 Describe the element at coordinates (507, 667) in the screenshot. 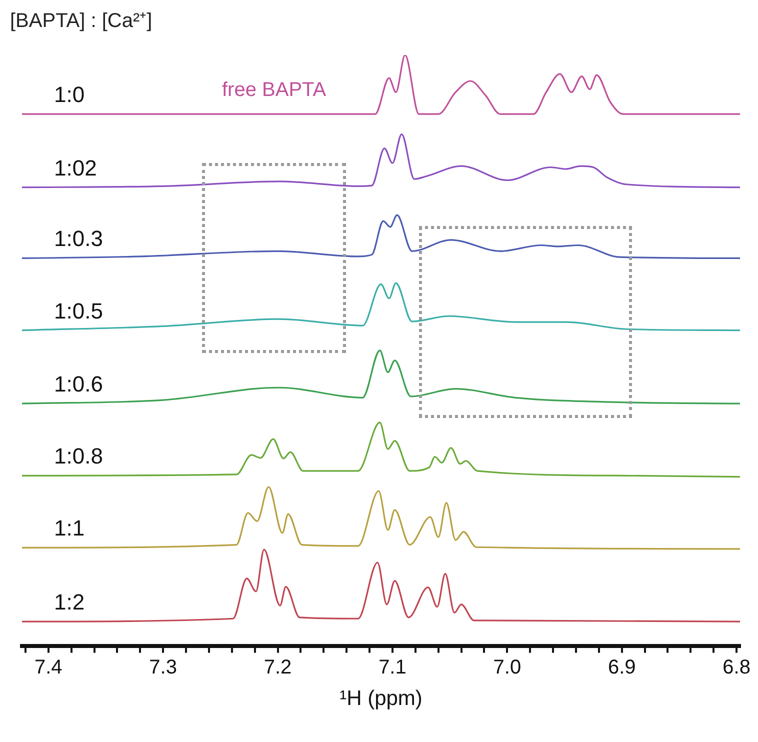

I see `x-tick-label: 7.0` at that location.